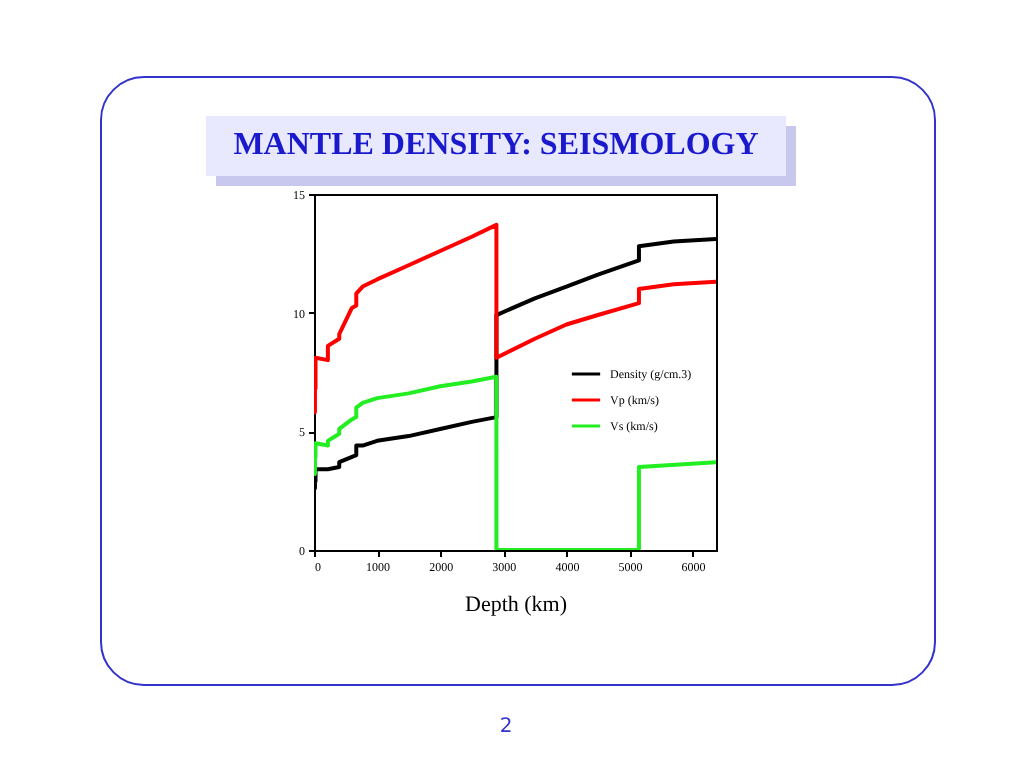 This screenshot has height=760, width=1012. I want to click on chart-title: MANTLE DENSITY: SEISMOLOGY, so click(496, 146).